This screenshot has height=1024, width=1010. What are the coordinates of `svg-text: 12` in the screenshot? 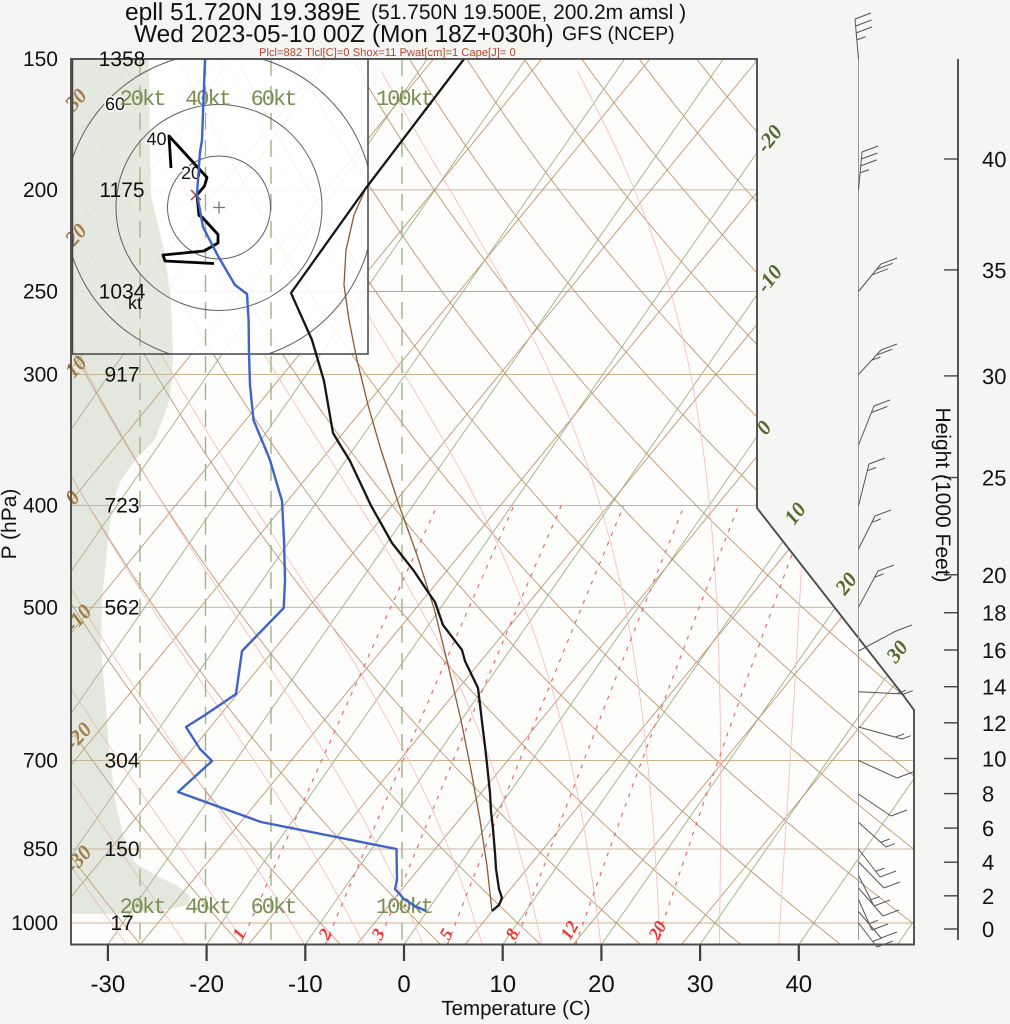 It's located at (994, 723).